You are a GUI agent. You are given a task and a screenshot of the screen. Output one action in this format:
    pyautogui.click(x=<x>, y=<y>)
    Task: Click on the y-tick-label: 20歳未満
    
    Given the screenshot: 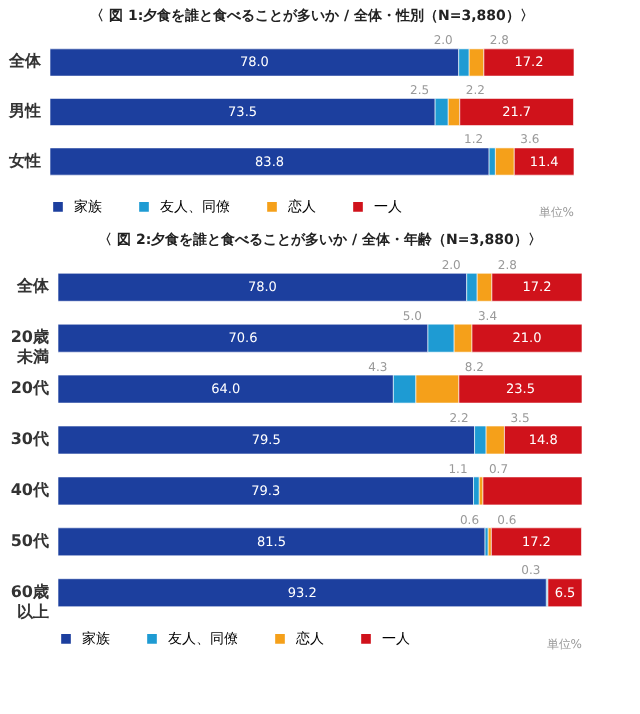 What is the action you would take?
    pyautogui.click(x=29, y=347)
    